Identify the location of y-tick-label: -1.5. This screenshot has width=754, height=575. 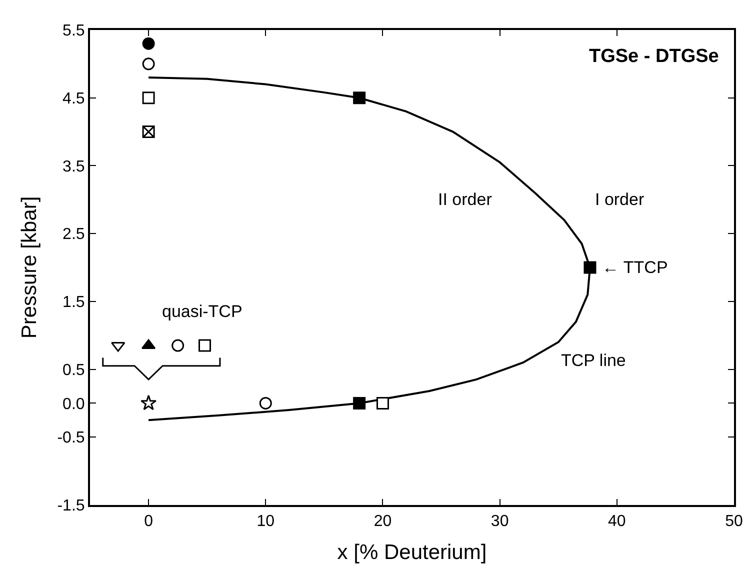
(71, 506).